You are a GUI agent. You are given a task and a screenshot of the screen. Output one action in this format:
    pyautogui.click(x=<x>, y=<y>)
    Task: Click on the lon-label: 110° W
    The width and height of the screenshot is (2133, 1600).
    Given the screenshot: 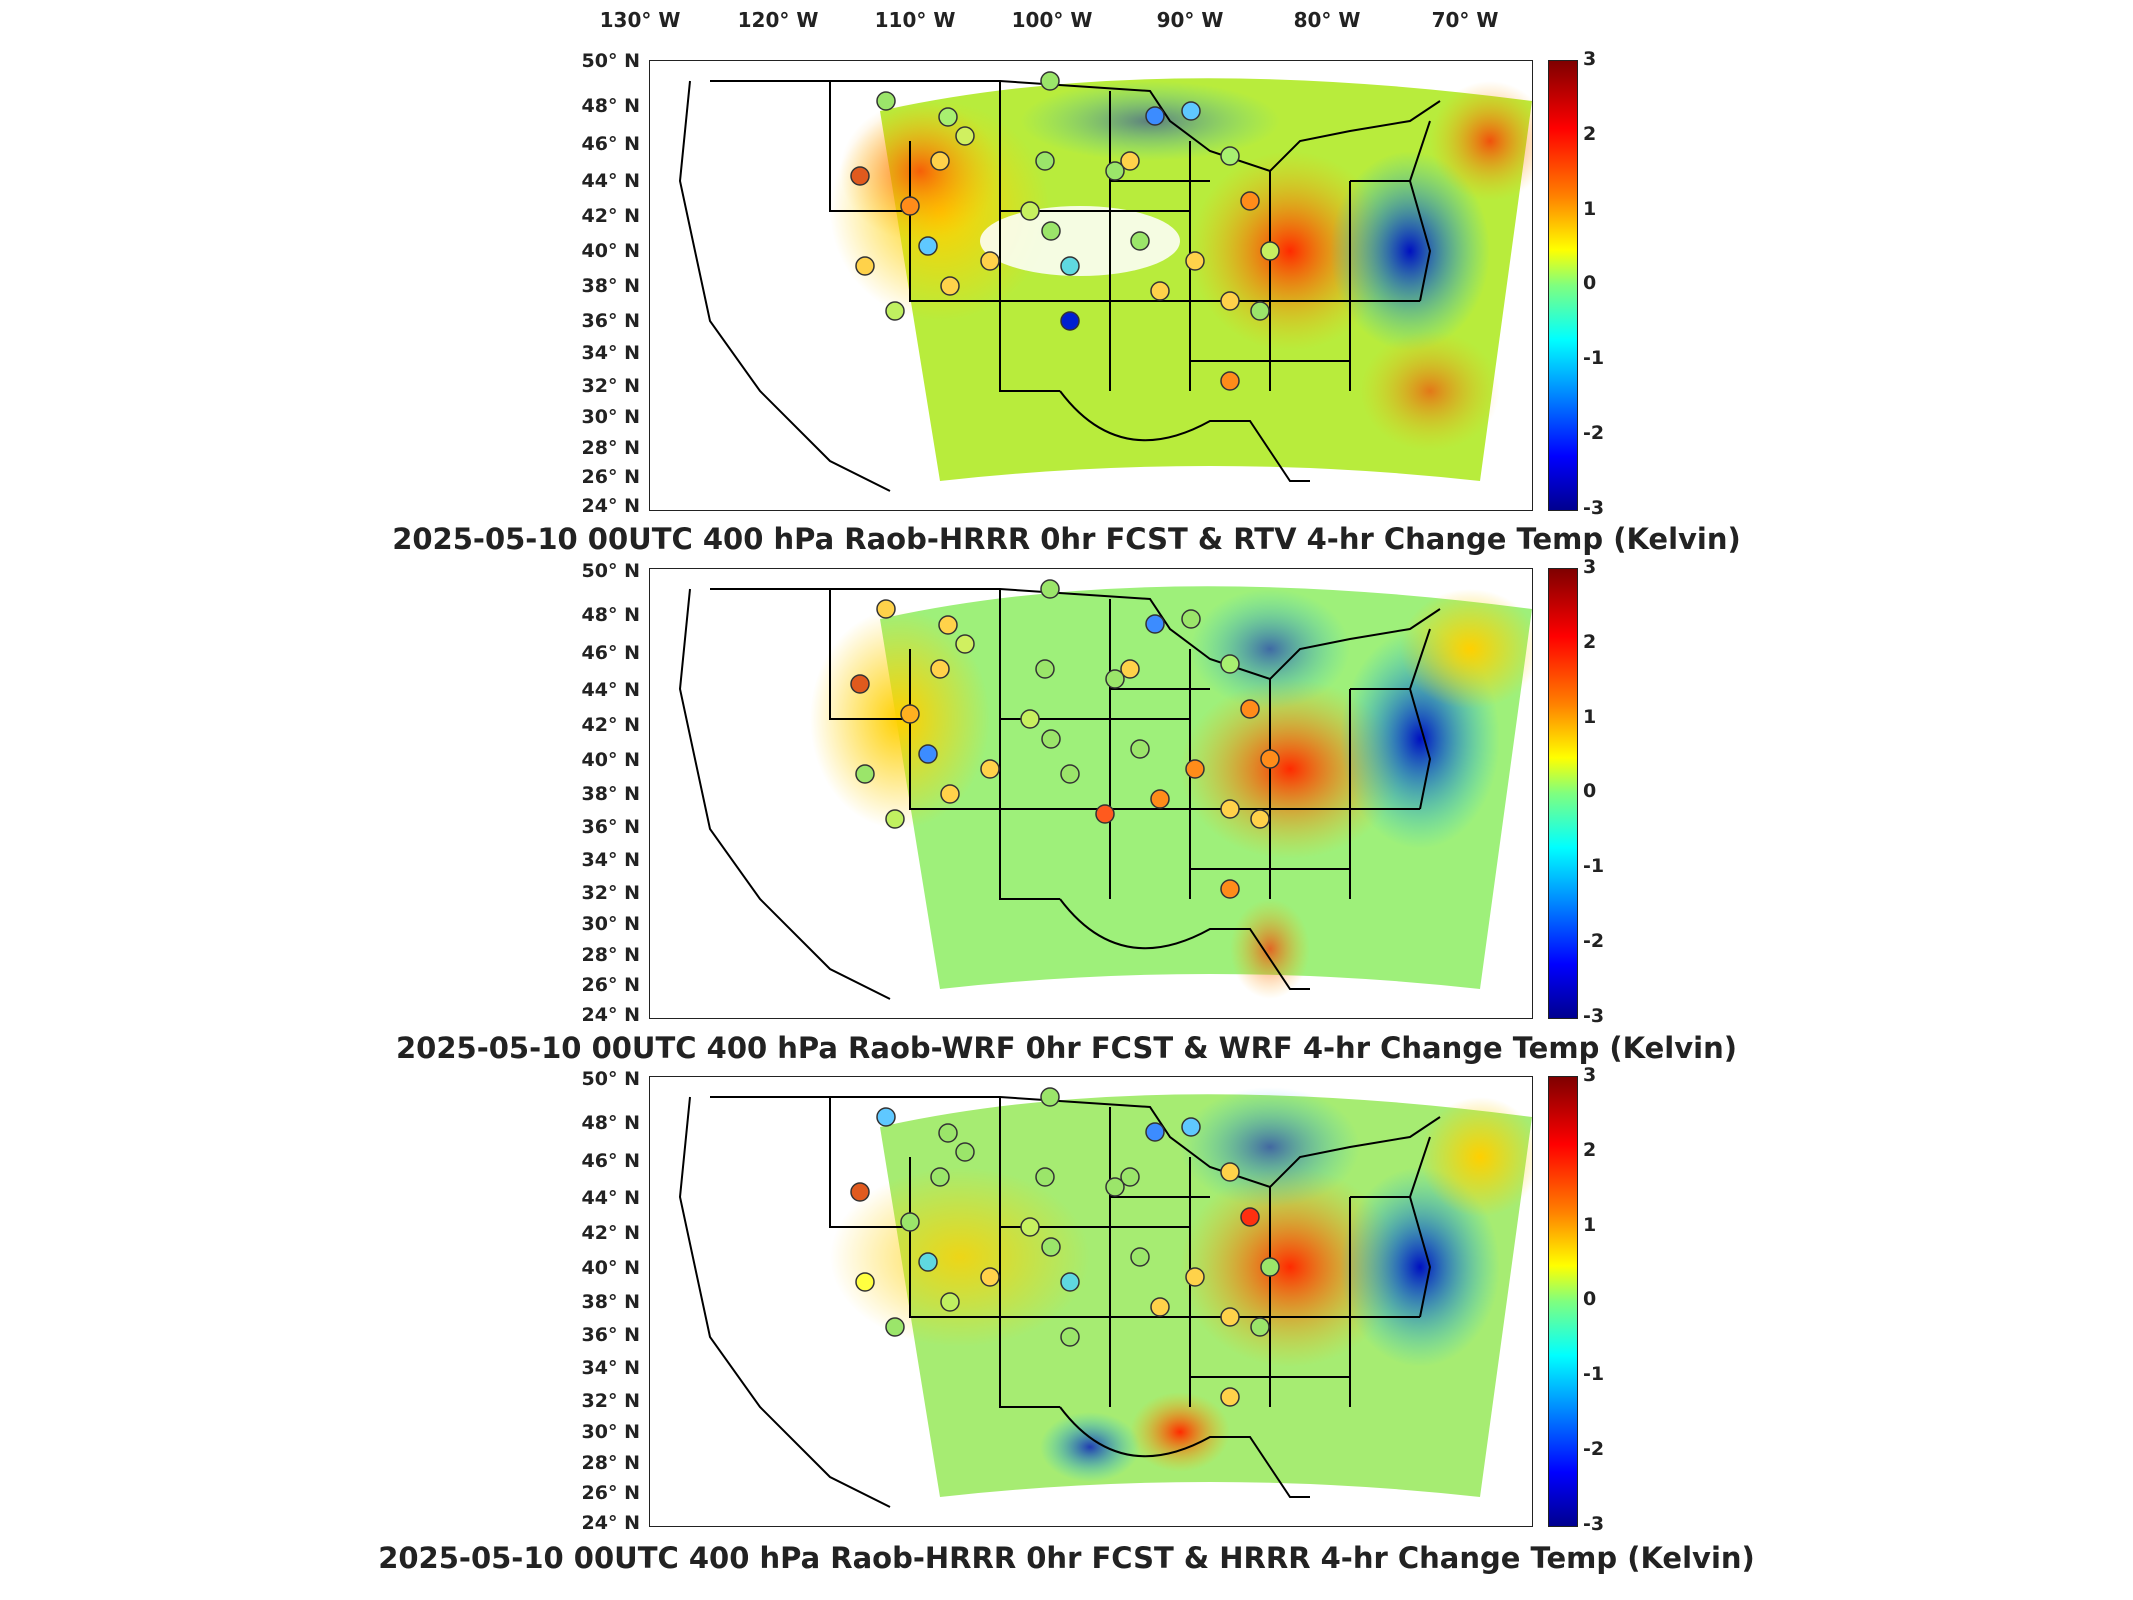 What is the action you would take?
    pyautogui.click(x=915, y=20)
    